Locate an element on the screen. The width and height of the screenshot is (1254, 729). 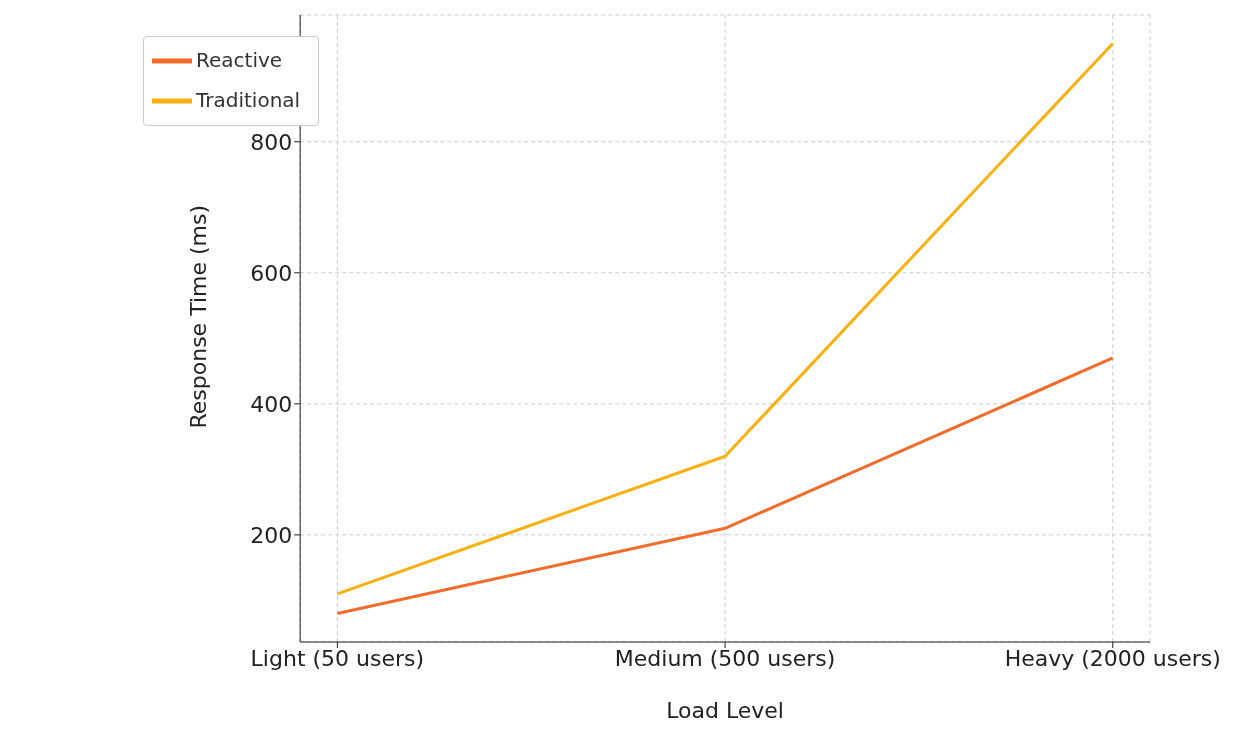
x-tick-label: Medium (500 users) is located at coordinates (725, 658).